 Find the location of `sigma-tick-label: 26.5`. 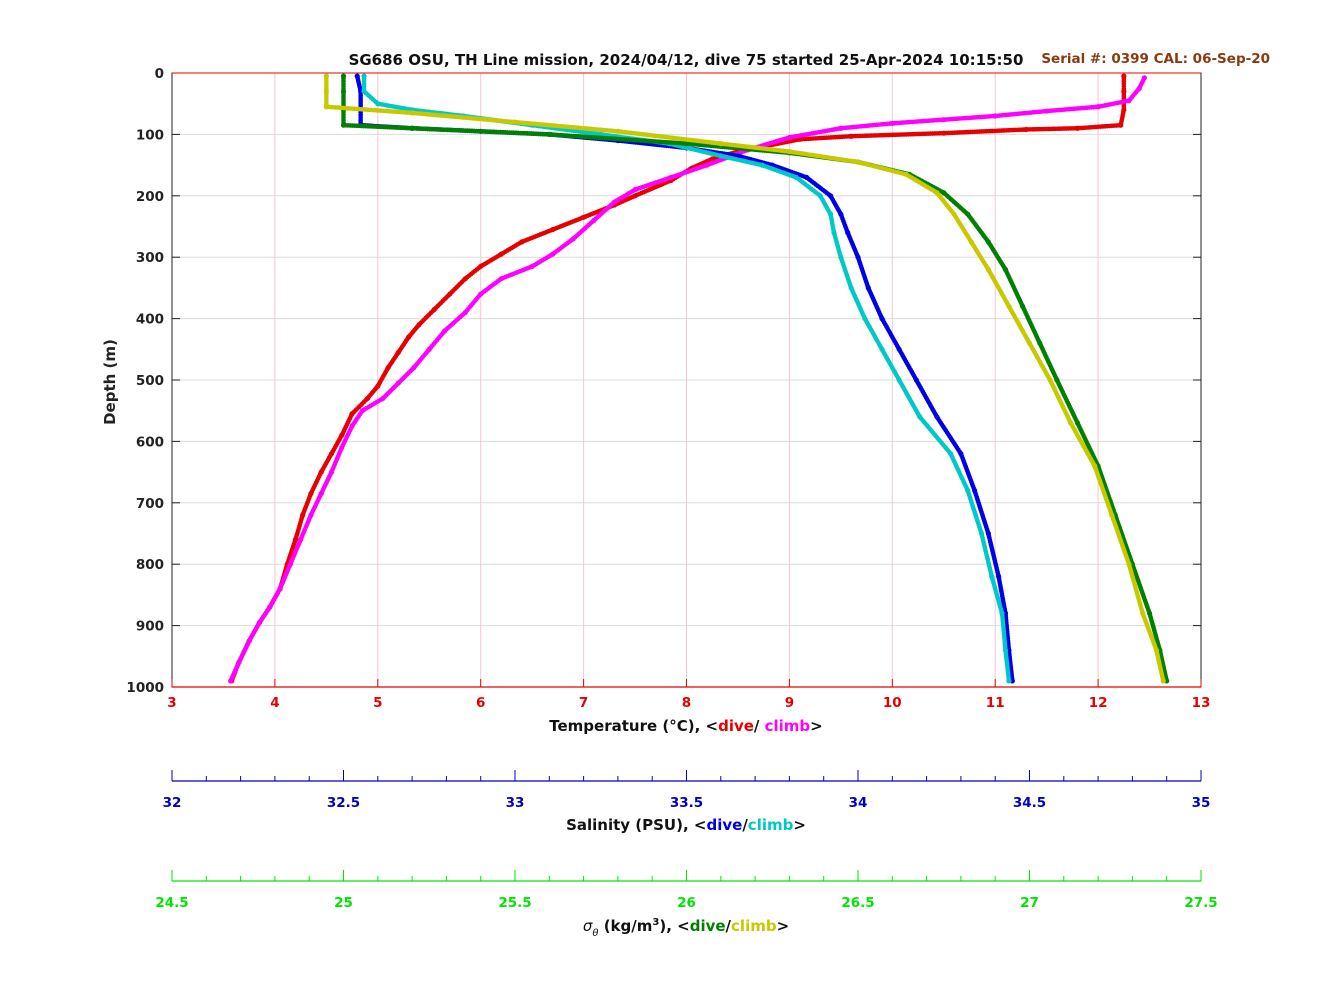

sigma-tick-label: 26.5 is located at coordinates (857, 903).